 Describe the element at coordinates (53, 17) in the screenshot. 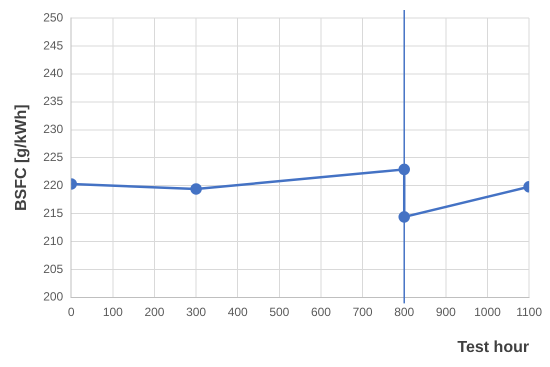

I see `y-tick-label: 250` at that location.